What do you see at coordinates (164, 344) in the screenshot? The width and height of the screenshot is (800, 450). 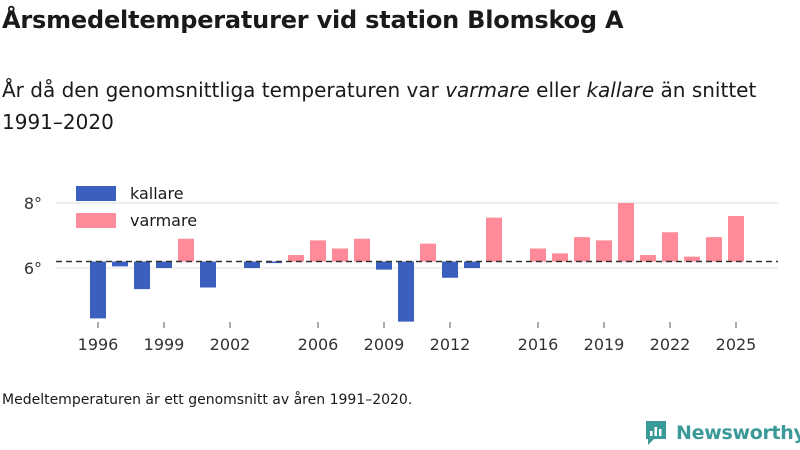 I see `x-tick-label-1999: 1999` at bounding box center [164, 344].